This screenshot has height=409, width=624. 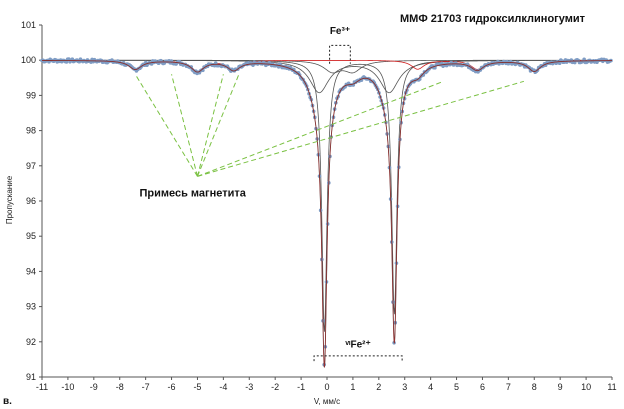 What do you see at coordinates (493, 19) in the screenshot?
I see `chart-title: ММФ 21703 гидроксилклиногумит` at bounding box center [493, 19].